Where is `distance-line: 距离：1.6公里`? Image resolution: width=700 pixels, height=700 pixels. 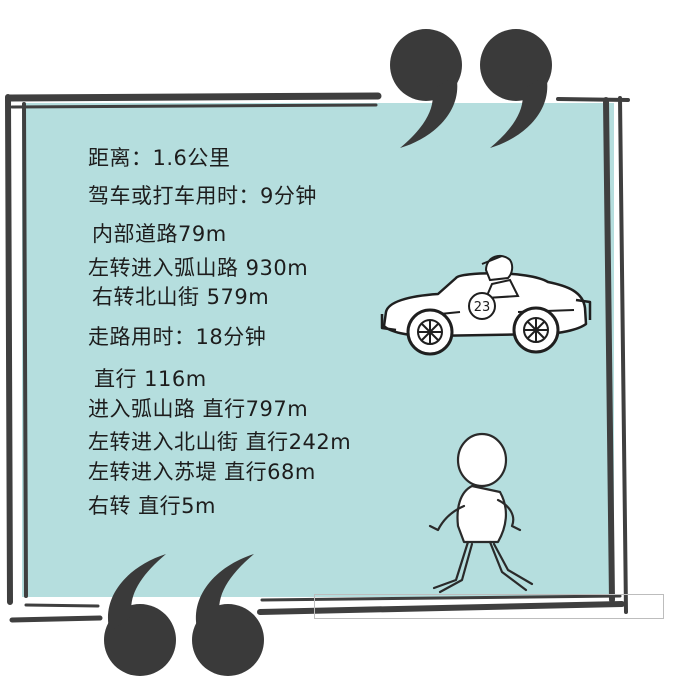 distance-line: 距离：1.6公里 is located at coordinates (159, 158).